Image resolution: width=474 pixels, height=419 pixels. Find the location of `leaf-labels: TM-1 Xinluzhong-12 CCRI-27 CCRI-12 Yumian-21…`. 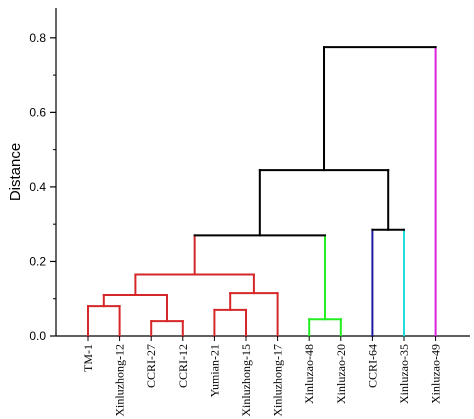

leaf-labels: TM-1 Xinluzhong-12 CCRI-27 CCRI-12 Yumian-21… is located at coordinates (262, 376).